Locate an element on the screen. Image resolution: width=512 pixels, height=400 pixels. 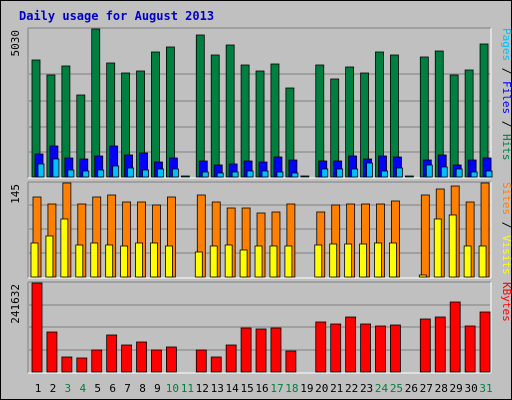
x-tick-day-4: 4 is located at coordinates (82, 388).